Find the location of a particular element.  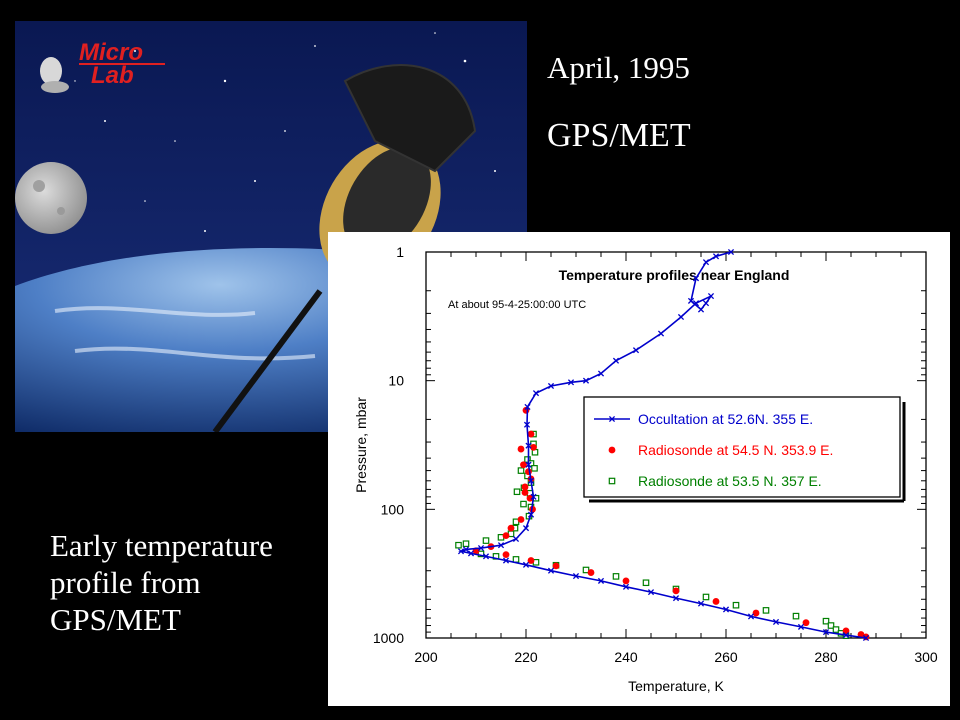

x-axis-label: Temperature, K is located at coordinates (676, 686).